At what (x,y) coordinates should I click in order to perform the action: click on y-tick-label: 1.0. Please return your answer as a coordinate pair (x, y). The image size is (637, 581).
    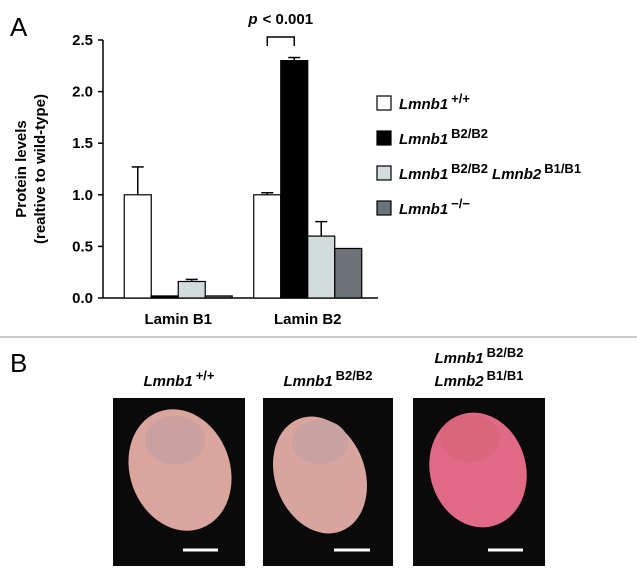
    Looking at the image, I should click on (82, 195).